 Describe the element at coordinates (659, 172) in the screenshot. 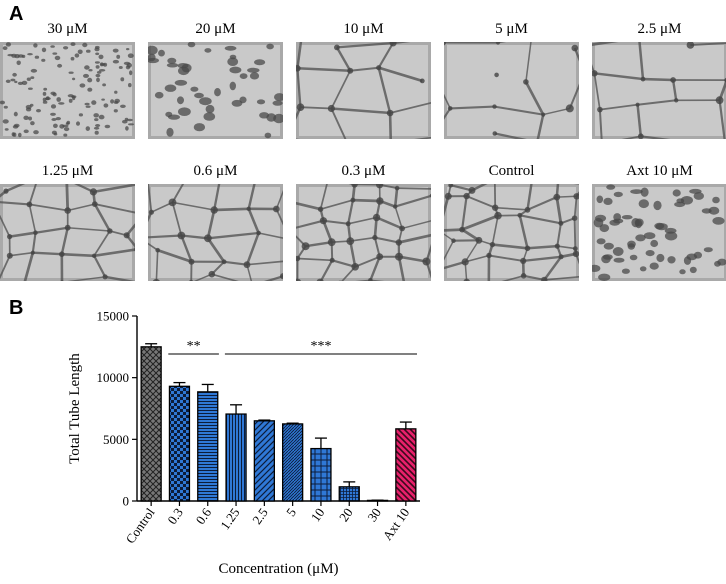

I see `micrograph-caption: Axt 10 μM` at that location.